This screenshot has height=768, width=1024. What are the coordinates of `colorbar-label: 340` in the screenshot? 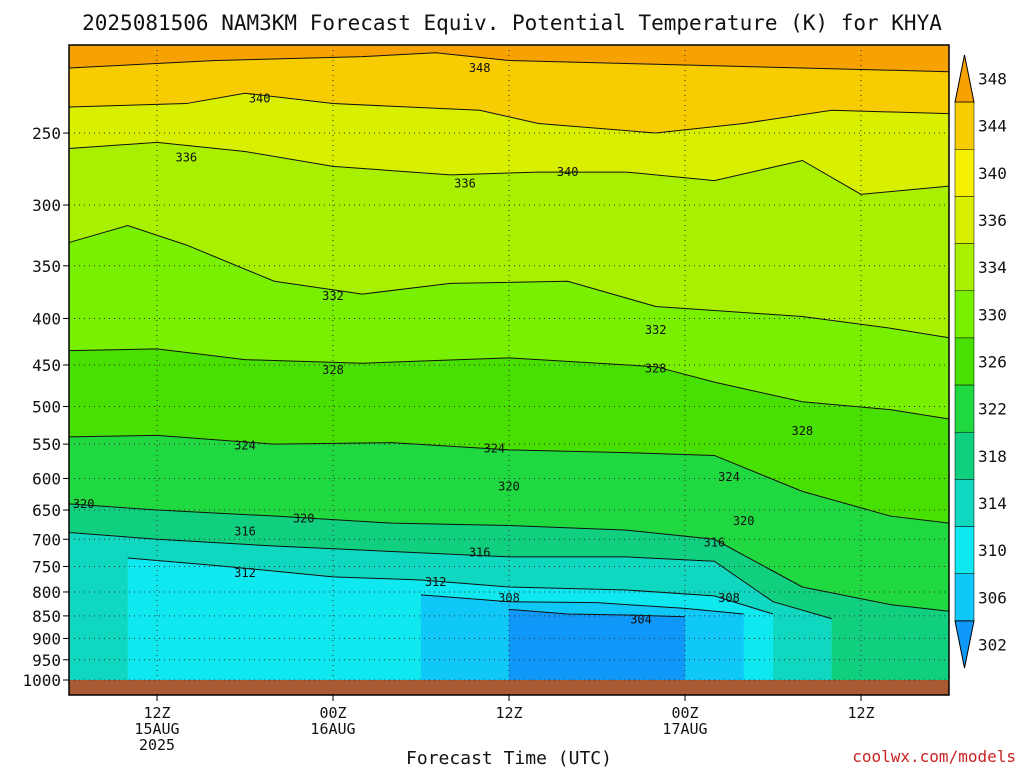 It's located at (992, 173).